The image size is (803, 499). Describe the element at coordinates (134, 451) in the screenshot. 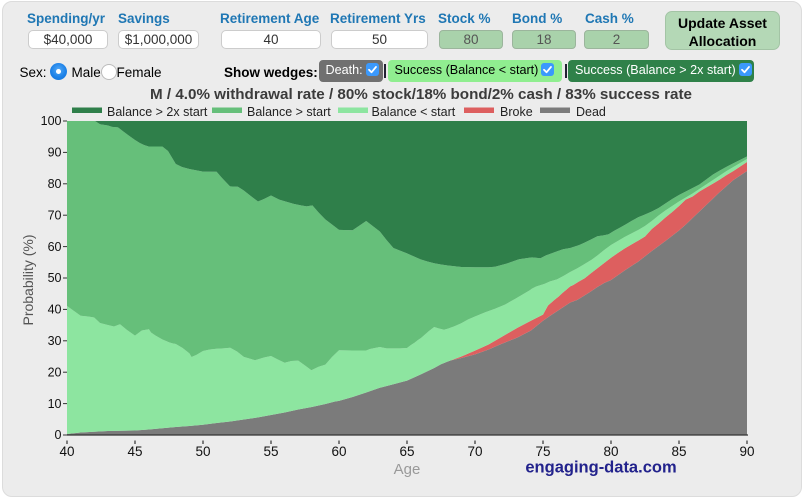

I see `svg-text: 45` at that location.